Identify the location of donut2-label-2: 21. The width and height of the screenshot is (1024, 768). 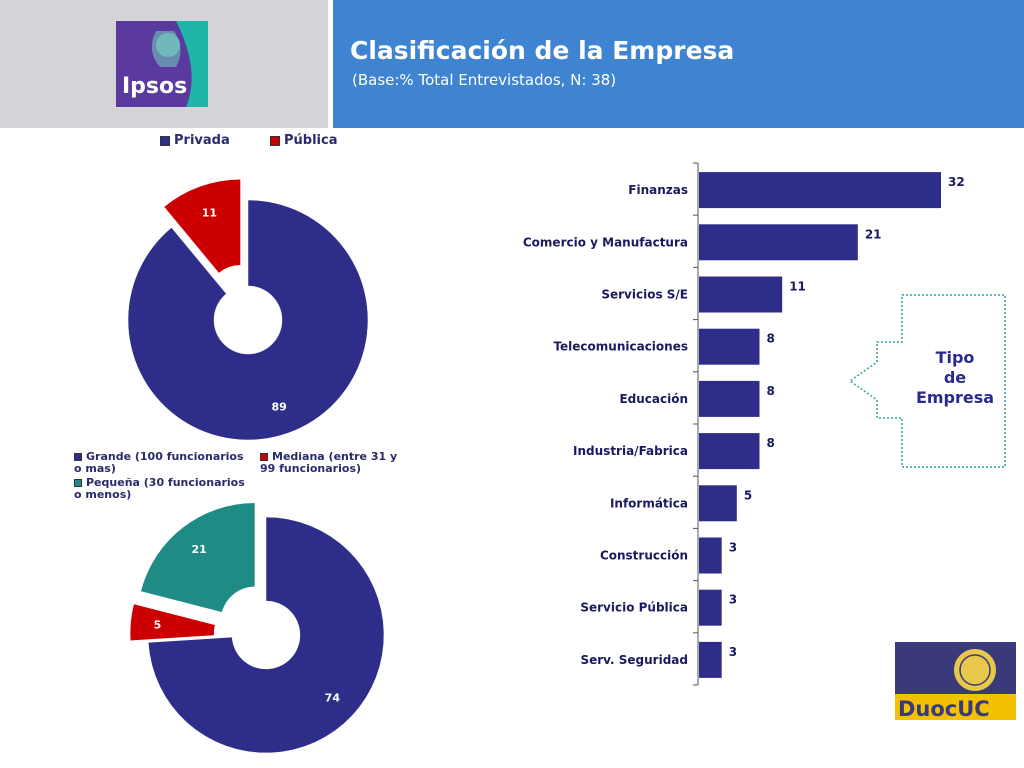
(199, 549).